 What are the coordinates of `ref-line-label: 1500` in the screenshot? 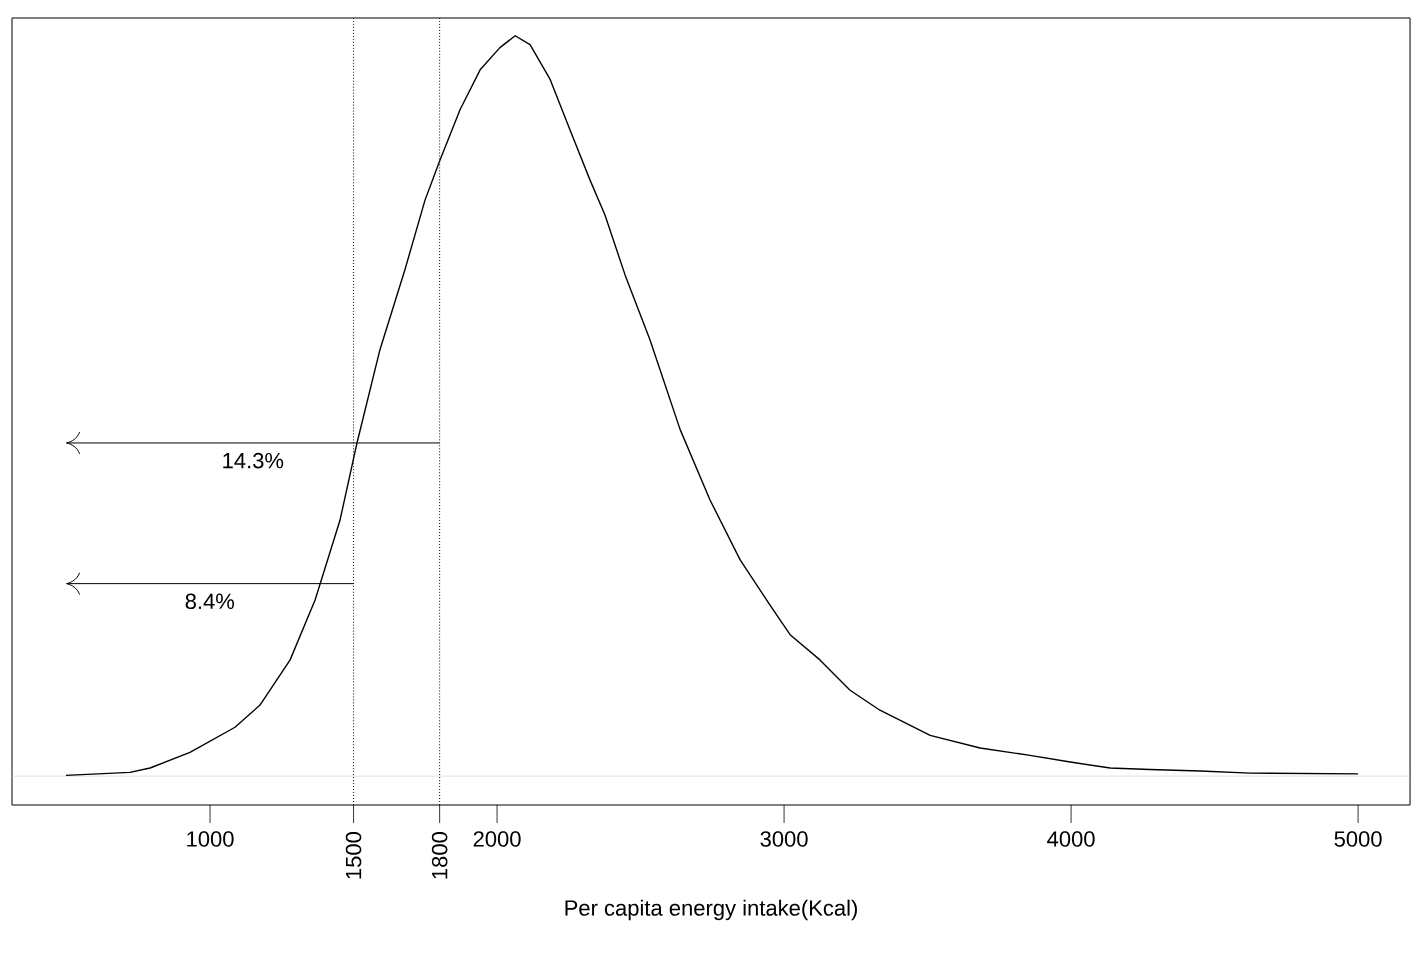 It's located at (353, 855).